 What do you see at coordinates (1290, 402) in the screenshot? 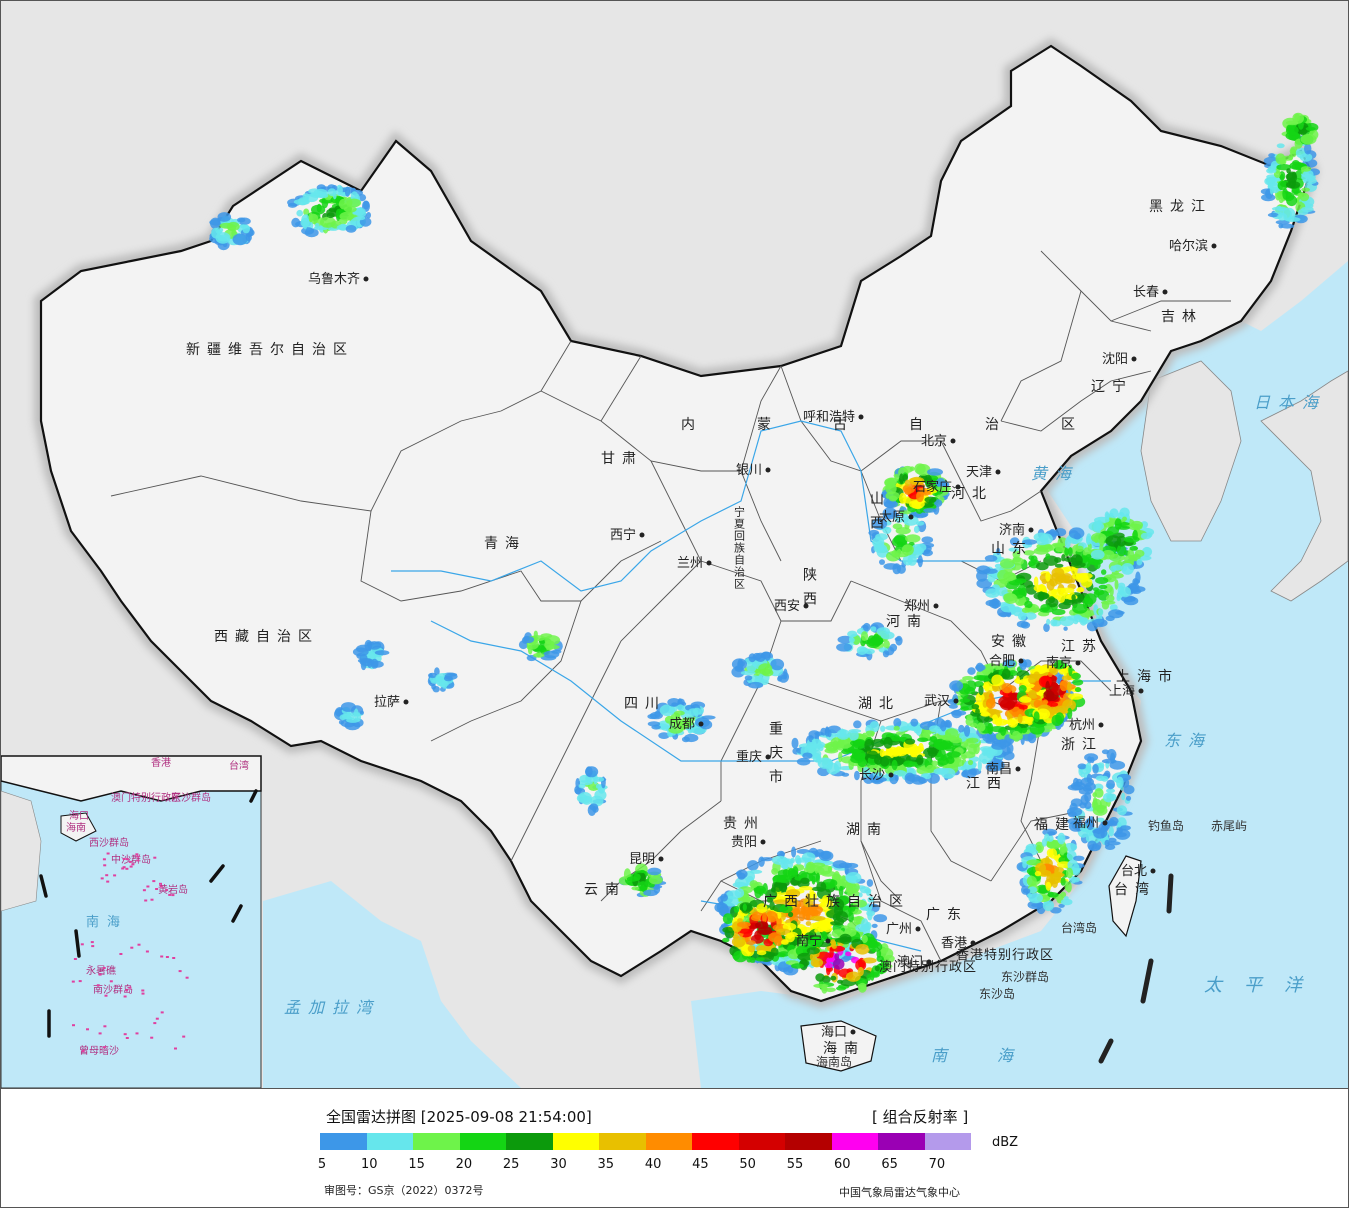
I see `sea-label-0: 日本海` at bounding box center [1290, 402].